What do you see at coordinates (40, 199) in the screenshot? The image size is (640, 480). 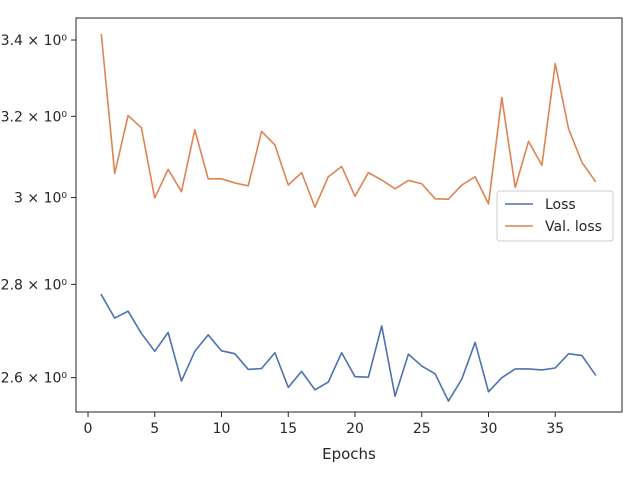 I see `y-tick-label: 3 × 10⁰` at bounding box center [40, 199].